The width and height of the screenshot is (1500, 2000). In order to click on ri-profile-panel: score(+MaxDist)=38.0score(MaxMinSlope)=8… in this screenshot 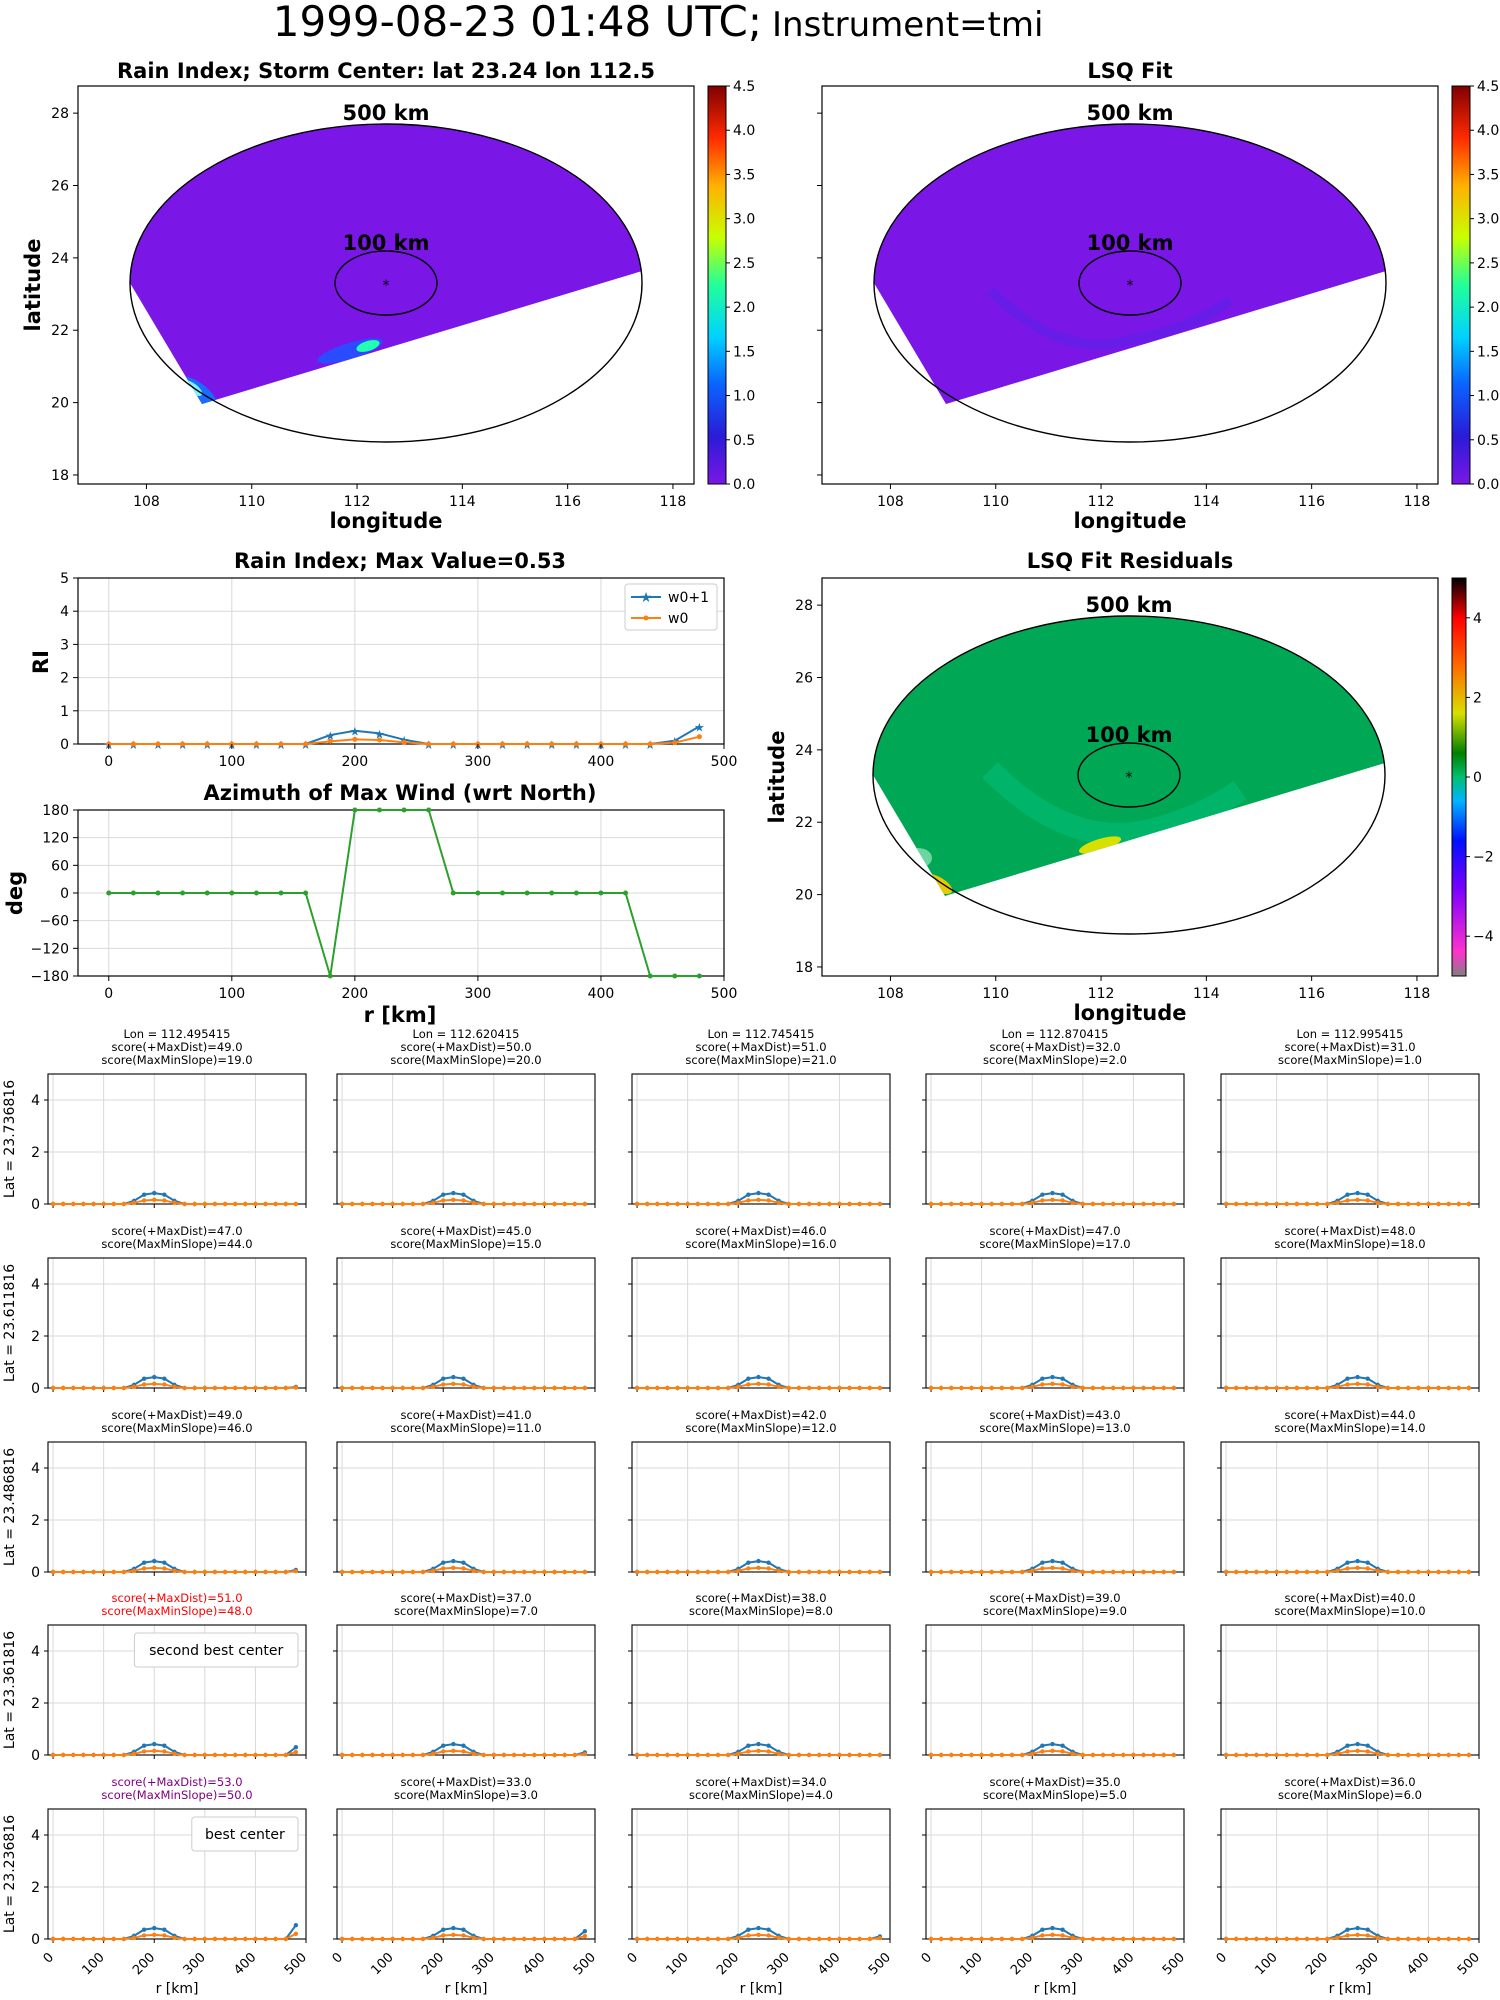, I will do `click(759, 1675)`.